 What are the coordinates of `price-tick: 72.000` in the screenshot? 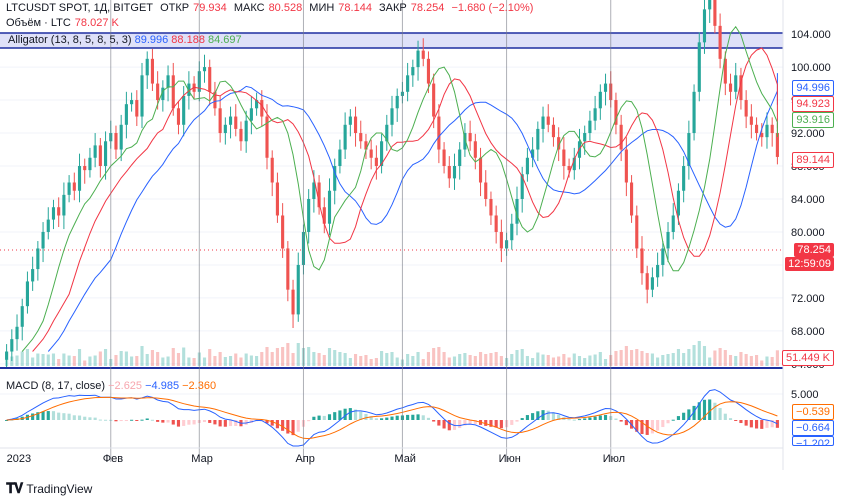 It's located at (808, 299).